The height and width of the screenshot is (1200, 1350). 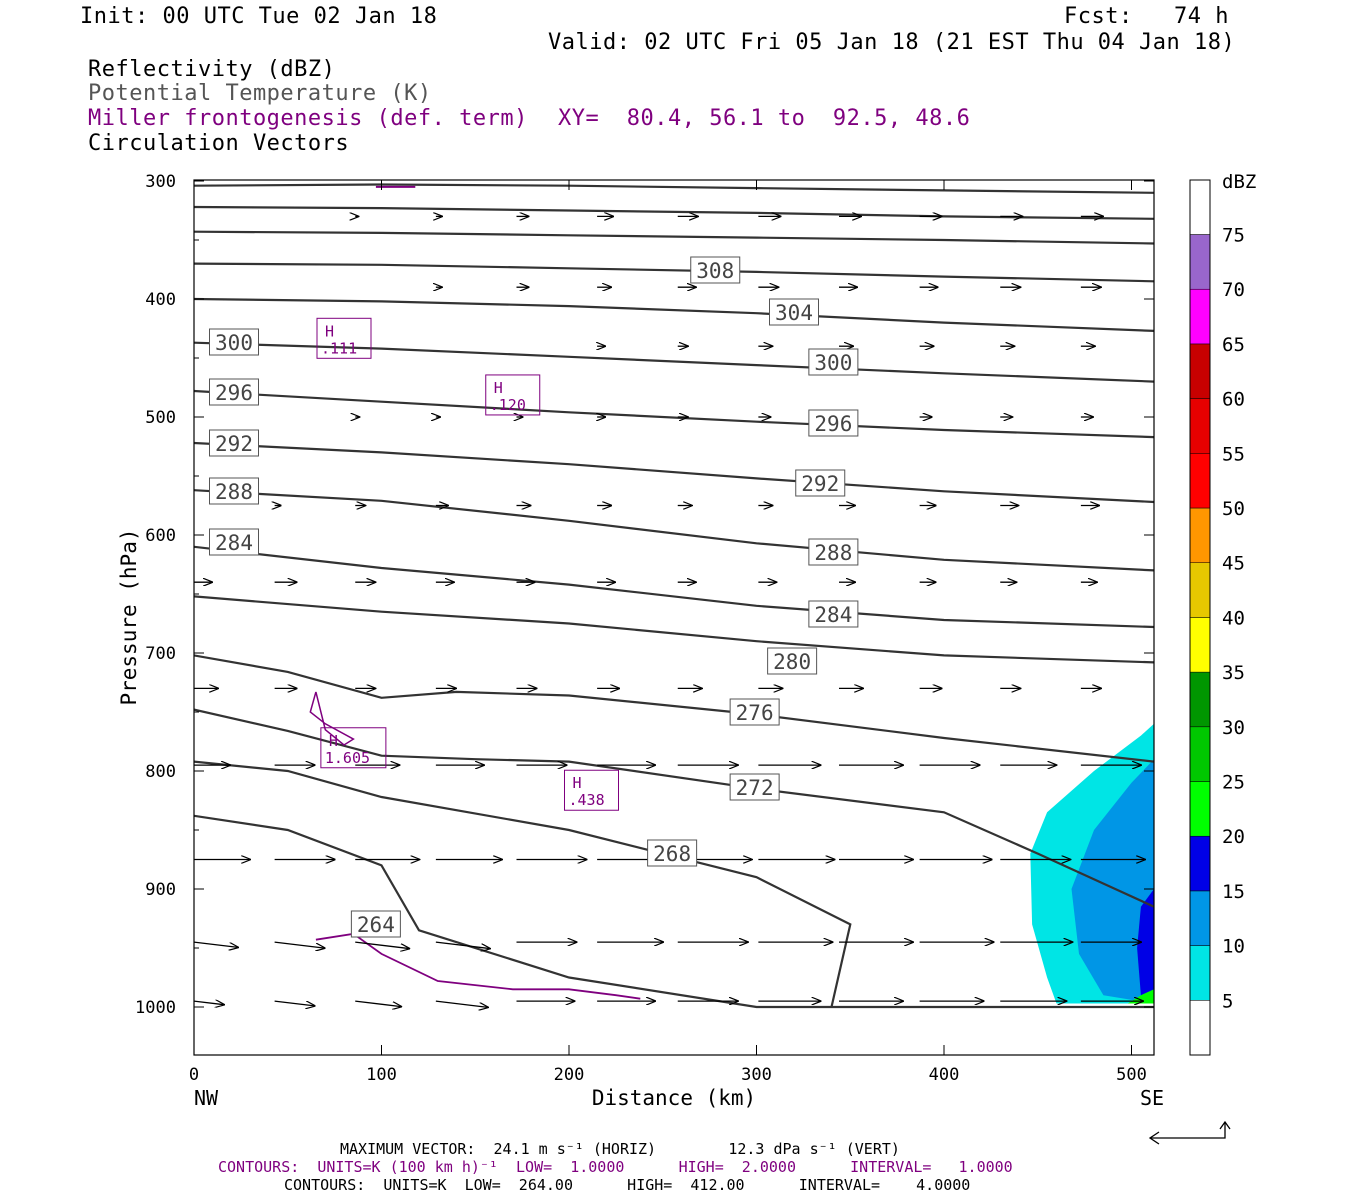 What do you see at coordinates (160, 300) in the screenshot?
I see `y-tick-label: 400` at bounding box center [160, 300].